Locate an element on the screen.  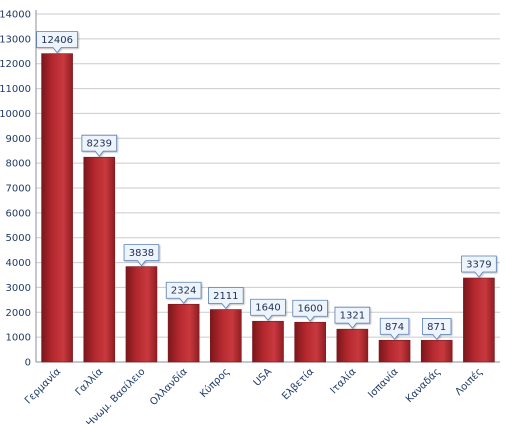
y-tick-label: 9000 is located at coordinates (18, 139).